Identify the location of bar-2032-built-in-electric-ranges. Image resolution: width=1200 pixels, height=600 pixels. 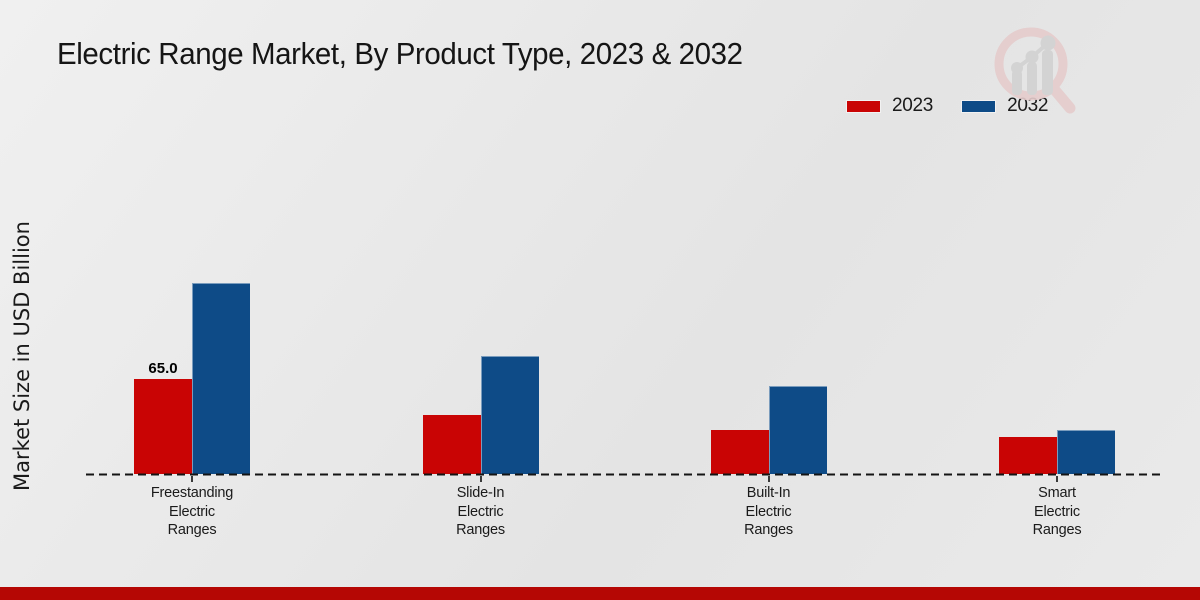
(797, 429).